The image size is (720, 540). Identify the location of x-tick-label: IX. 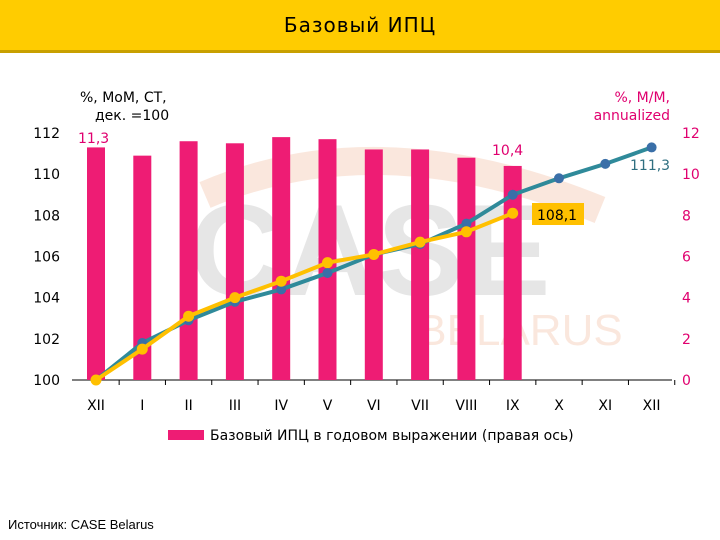
(513, 406).